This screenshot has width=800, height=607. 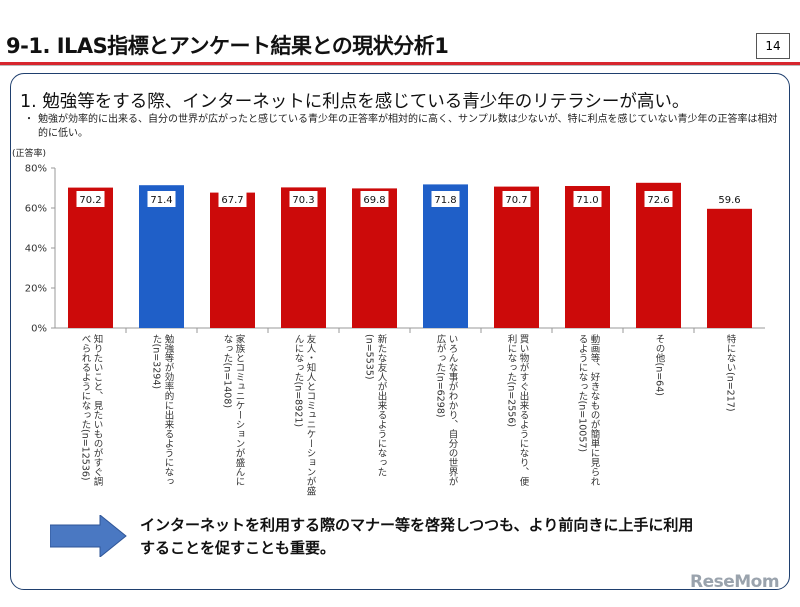 I want to click on y-tick-label: 0%, so click(x=39, y=329).